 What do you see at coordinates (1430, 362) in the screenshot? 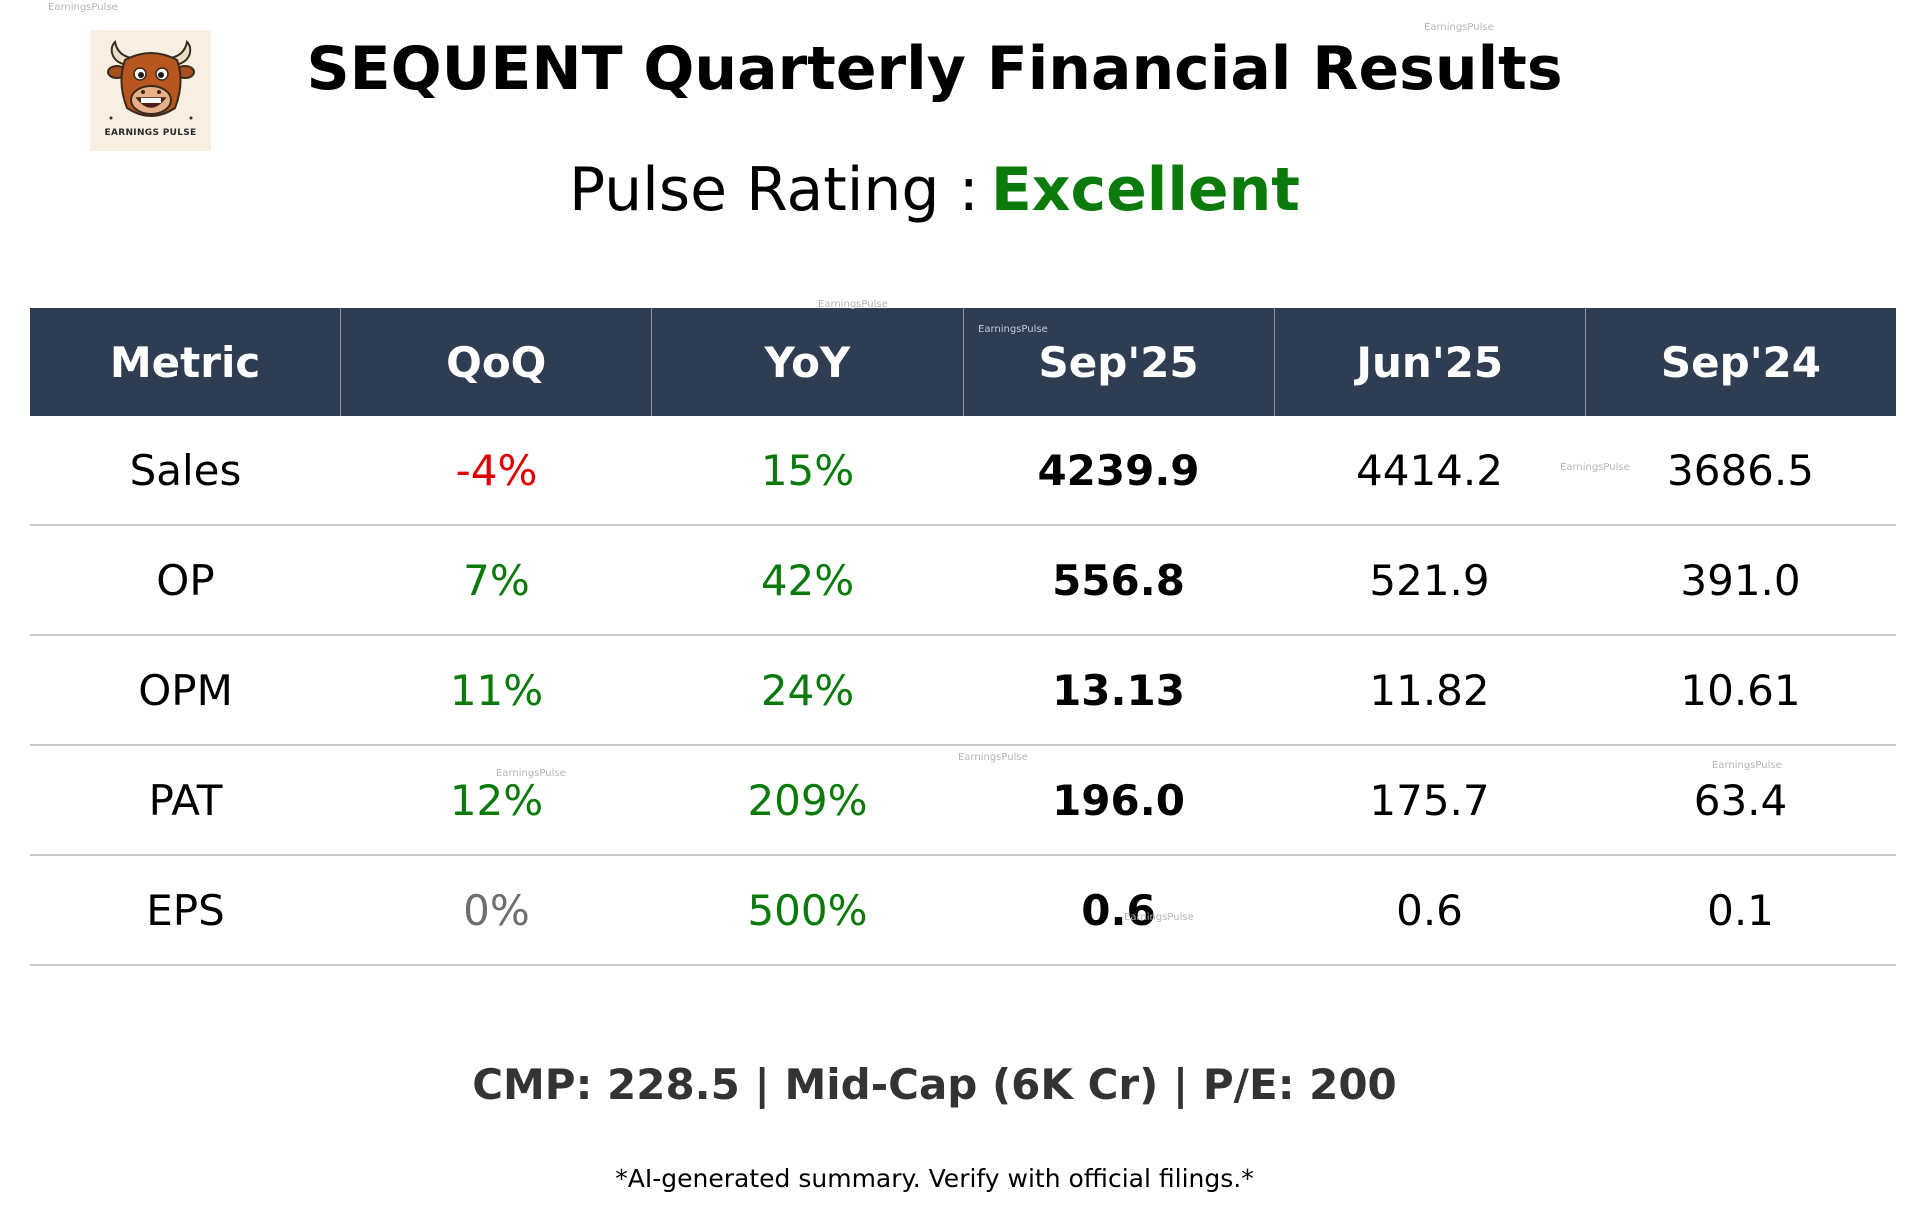
I see `column-header-jun25: Jun'25` at bounding box center [1430, 362].